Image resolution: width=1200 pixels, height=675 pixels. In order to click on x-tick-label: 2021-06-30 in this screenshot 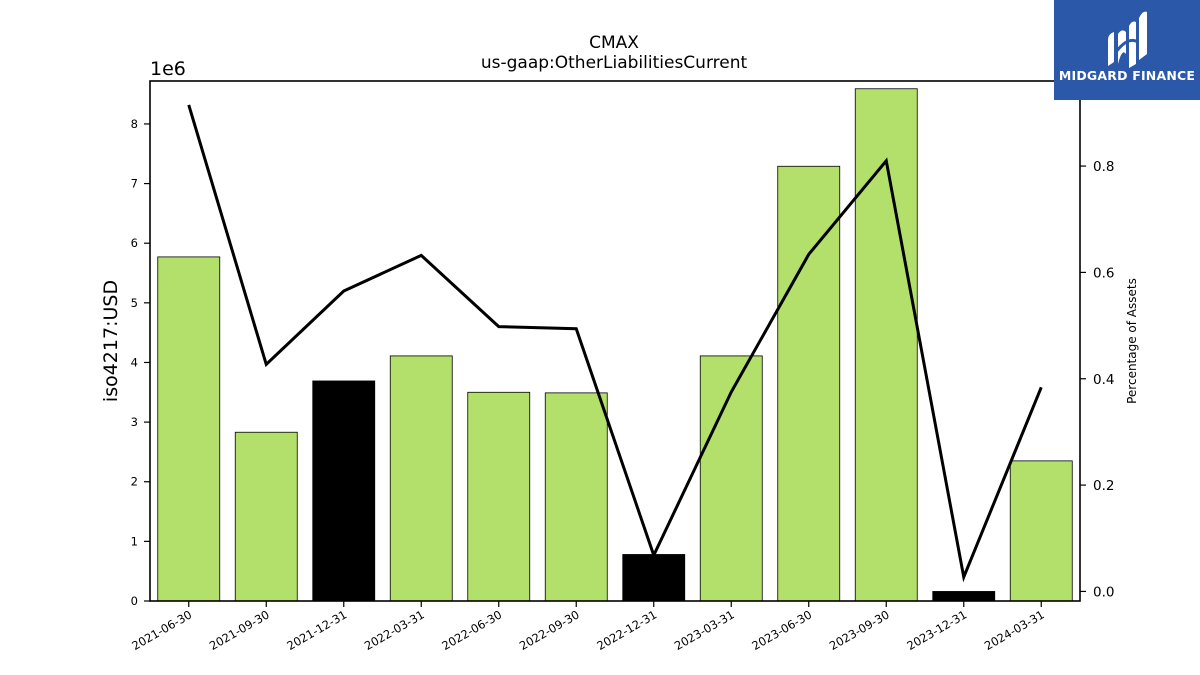, I will do `click(161, 630)`.